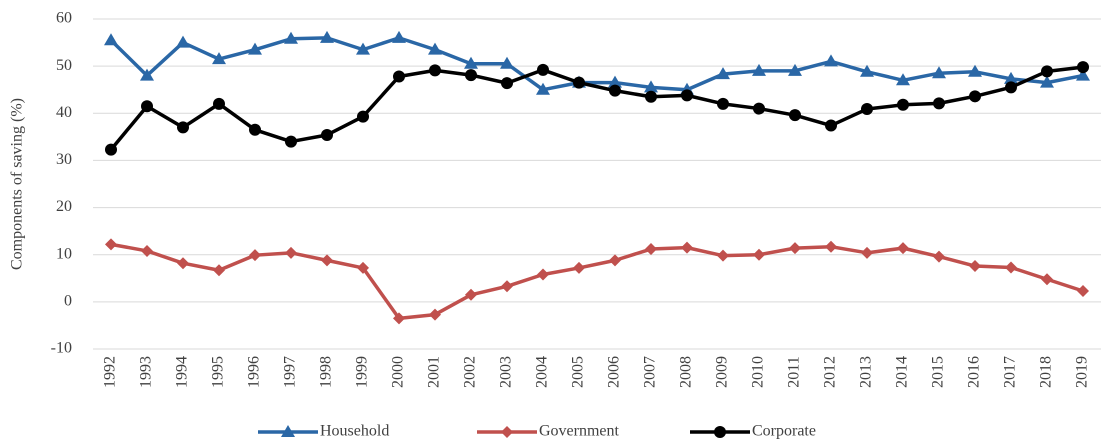  What do you see at coordinates (290, 372) in the screenshot?
I see `x-tick-label: 1997` at bounding box center [290, 372].